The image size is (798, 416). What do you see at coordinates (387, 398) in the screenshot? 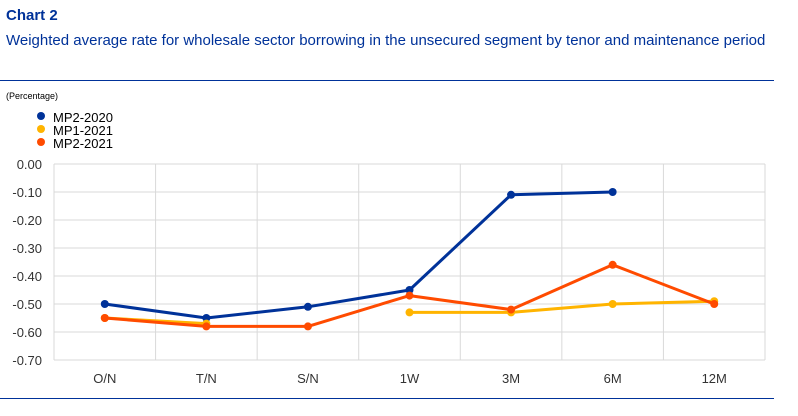
I see `bottom-divider` at bounding box center [387, 398].